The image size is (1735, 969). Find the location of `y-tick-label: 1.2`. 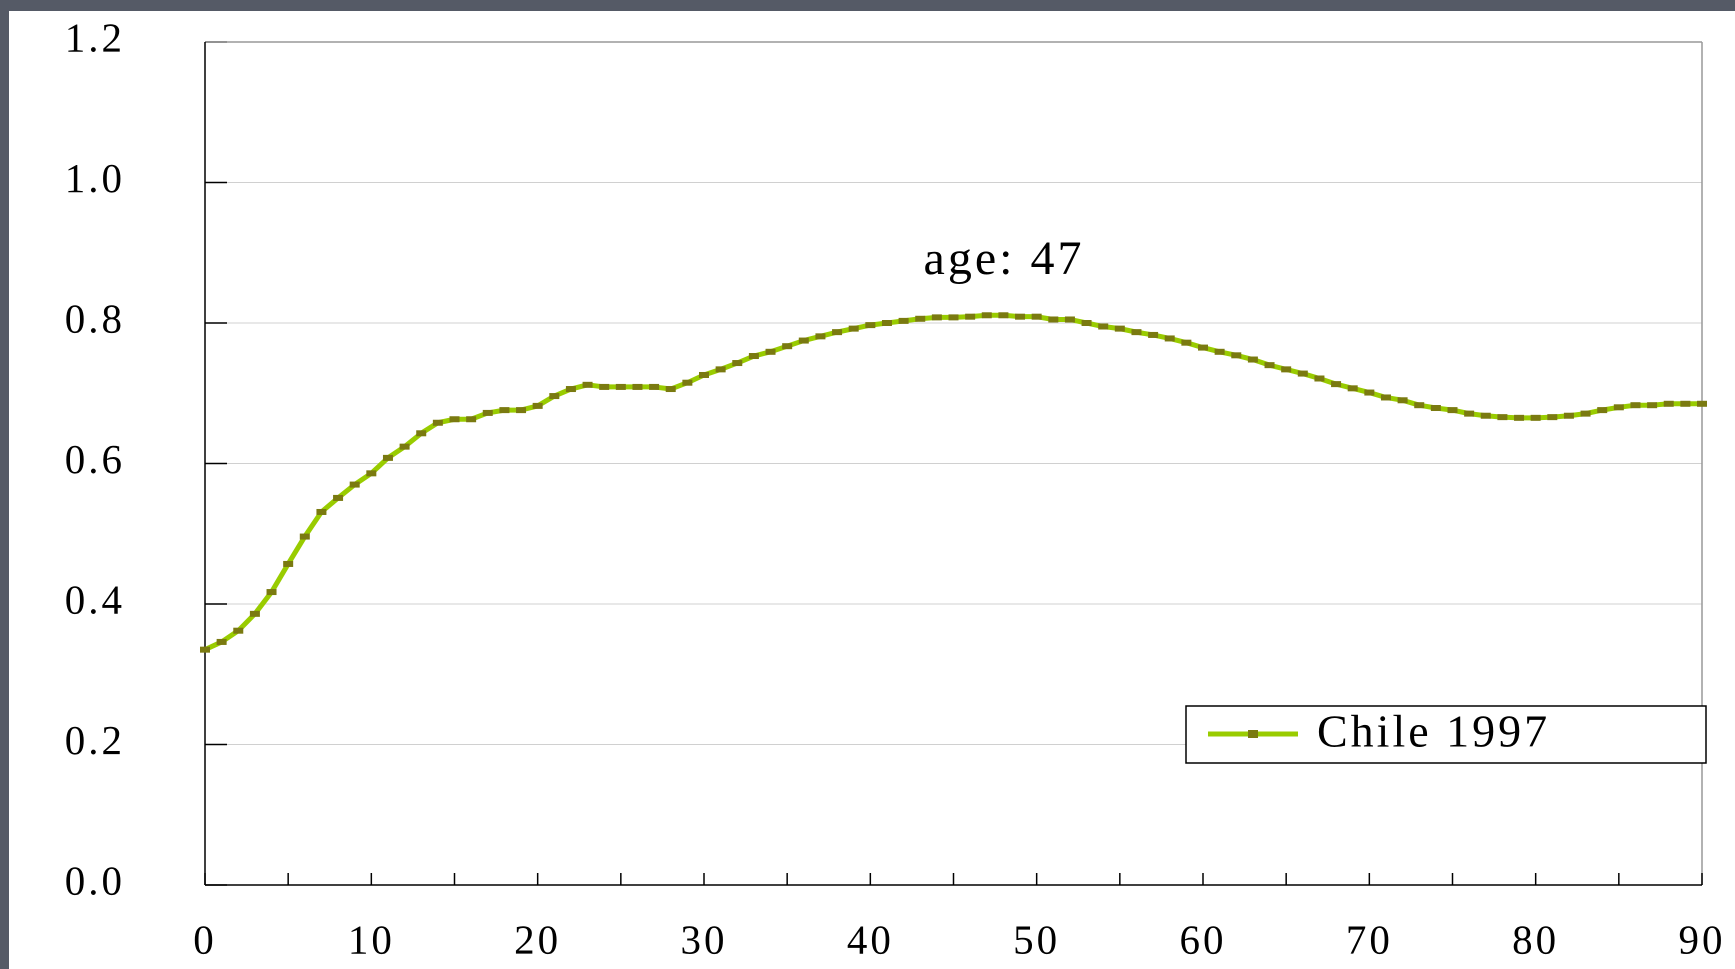

y-tick-label: 1.2 is located at coordinates (95, 37).